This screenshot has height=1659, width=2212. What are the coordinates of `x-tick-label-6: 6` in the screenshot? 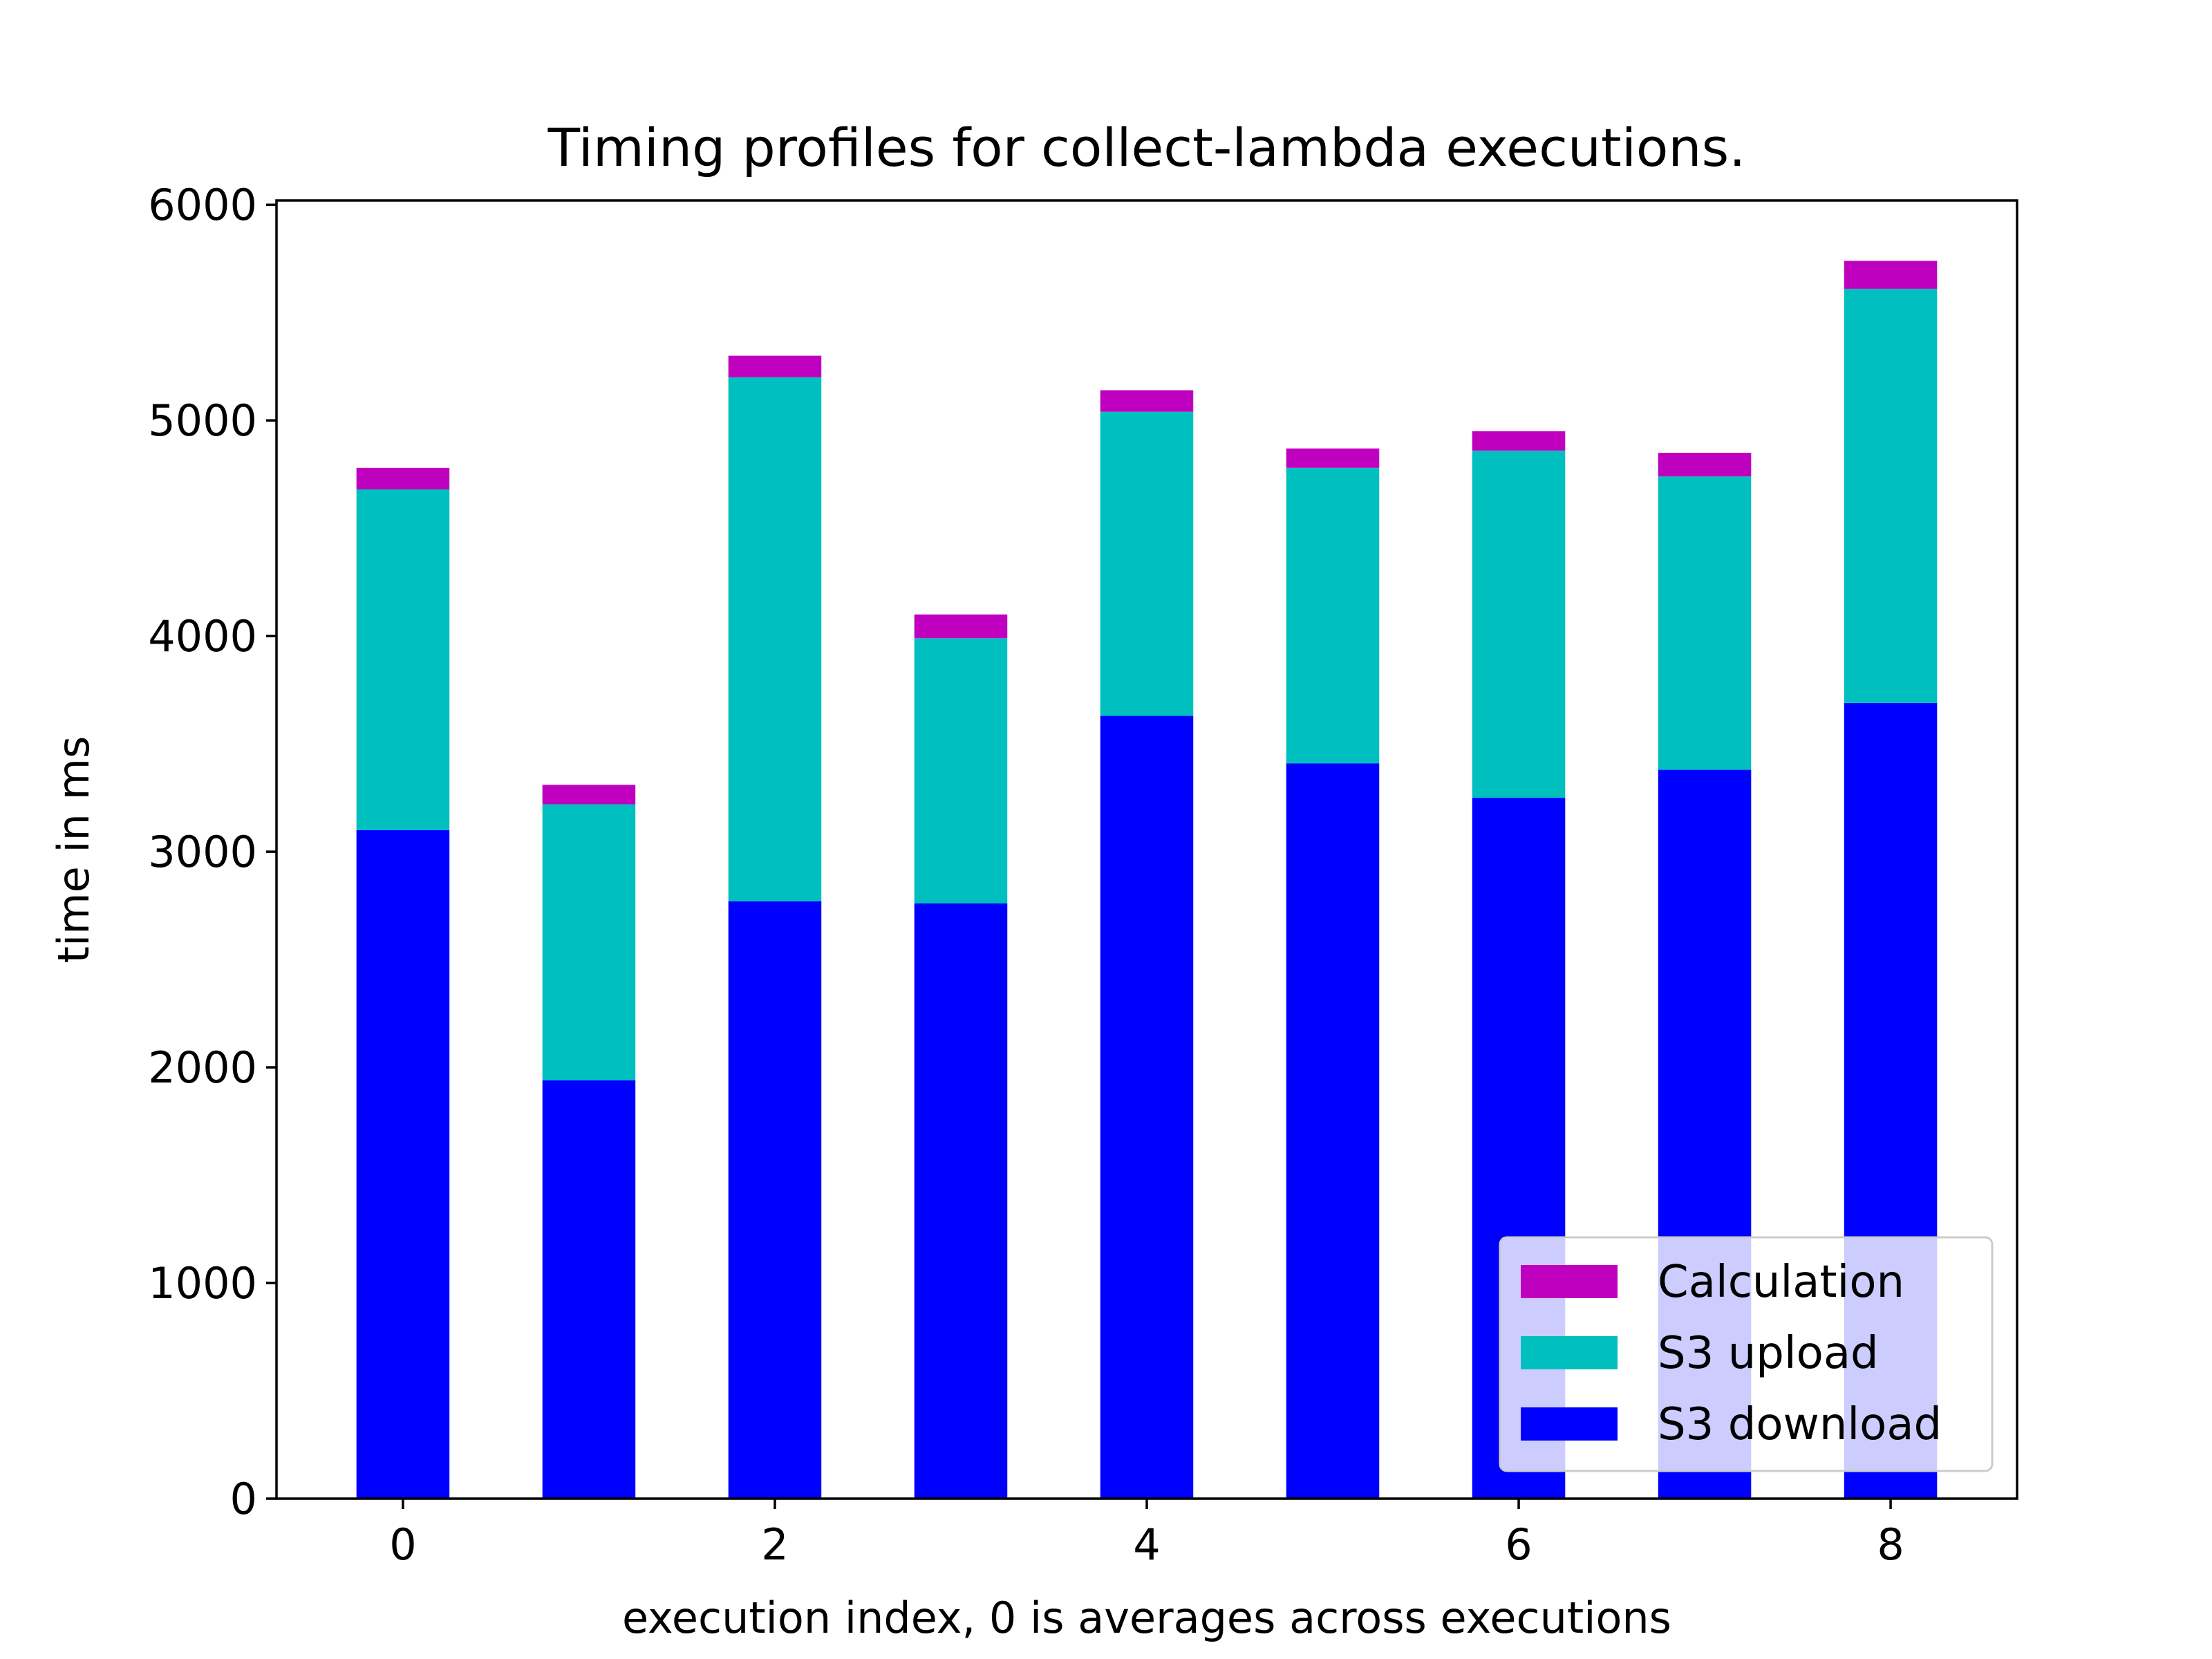 It's located at (1518, 1544).